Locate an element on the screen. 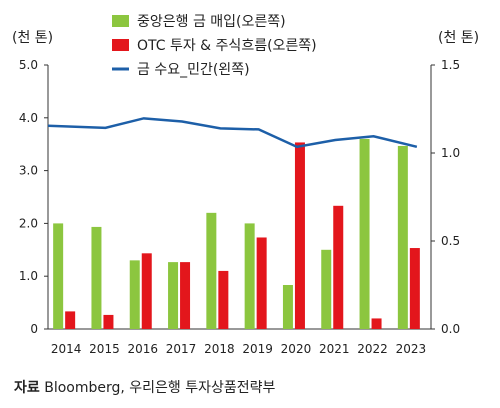 This screenshot has width=500, height=408. left-tick-label: 2.0 is located at coordinates (28, 223).